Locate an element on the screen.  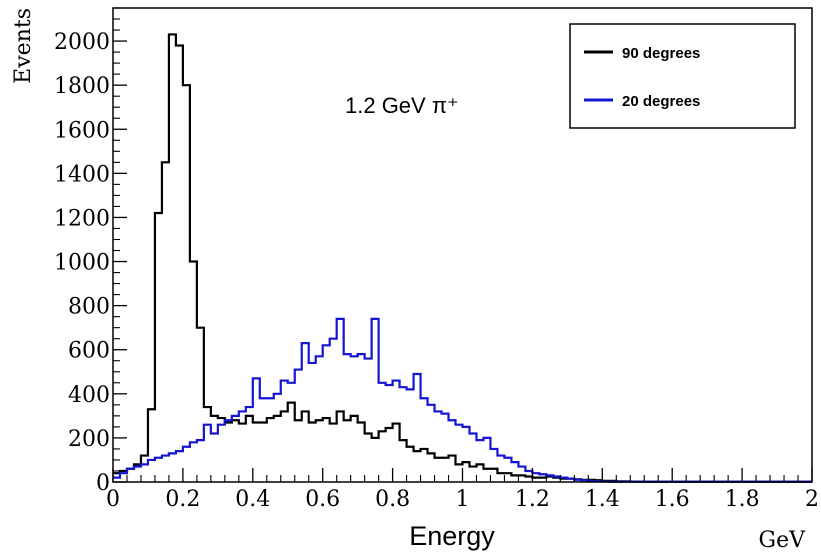
y-axis: 0 200 400 600 800 1000 1200 1400 1600 1800 2000 is located at coordinates (90, 251).